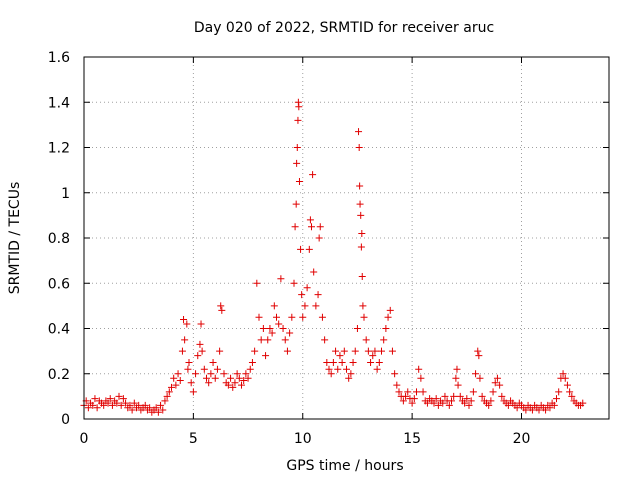 The width and height of the screenshot is (640, 480). I want to click on y-tick-label: 0, so click(65, 420).